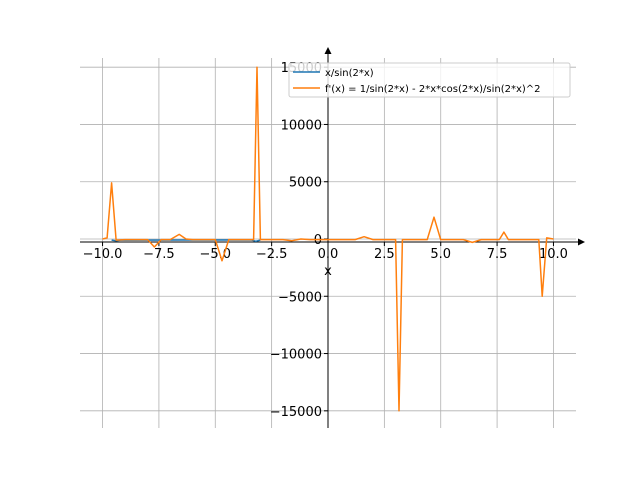 The height and width of the screenshot is (480, 640). I want to click on y-tick-label-1: −10000, so click(296, 355).